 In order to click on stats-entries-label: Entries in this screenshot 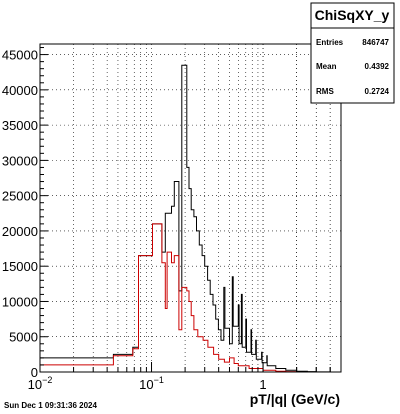, I will do `click(330, 42)`.